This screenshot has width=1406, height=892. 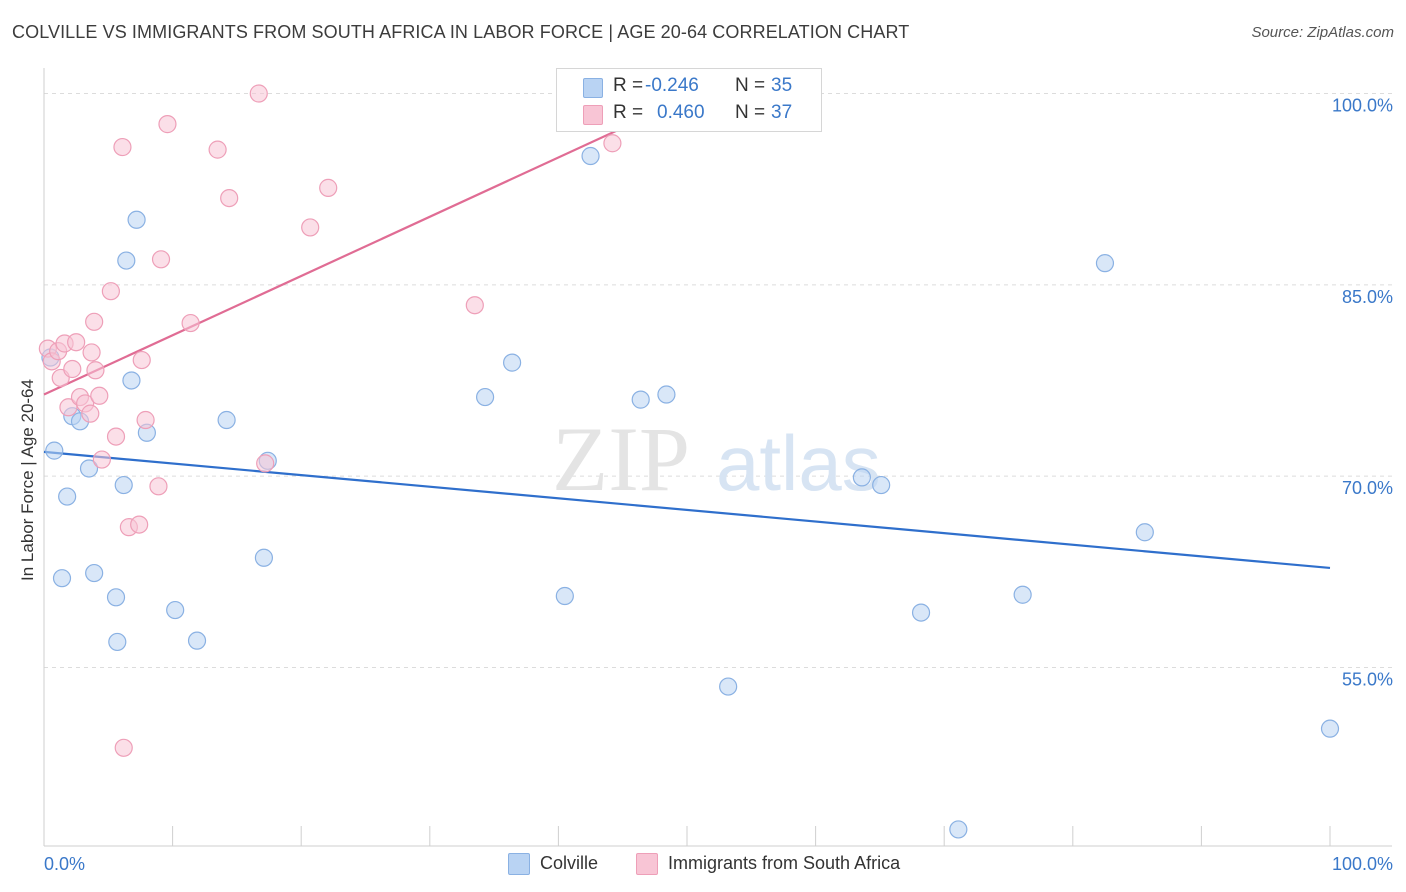 What do you see at coordinates (64, 864) in the screenshot?
I see `x-tick-label: 0.0%` at bounding box center [64, 864].